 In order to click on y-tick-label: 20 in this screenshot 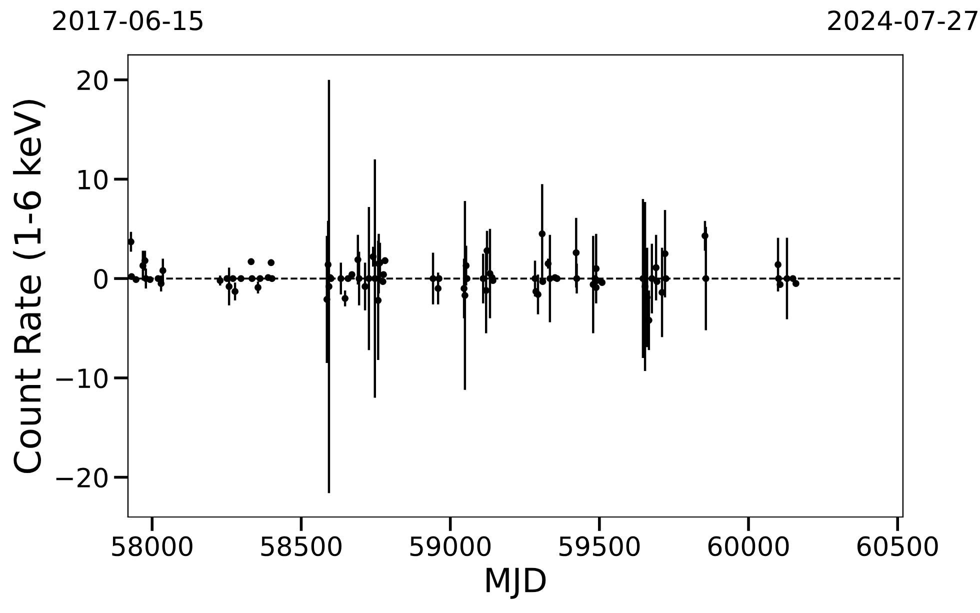, I will do `click(93, 80)`.